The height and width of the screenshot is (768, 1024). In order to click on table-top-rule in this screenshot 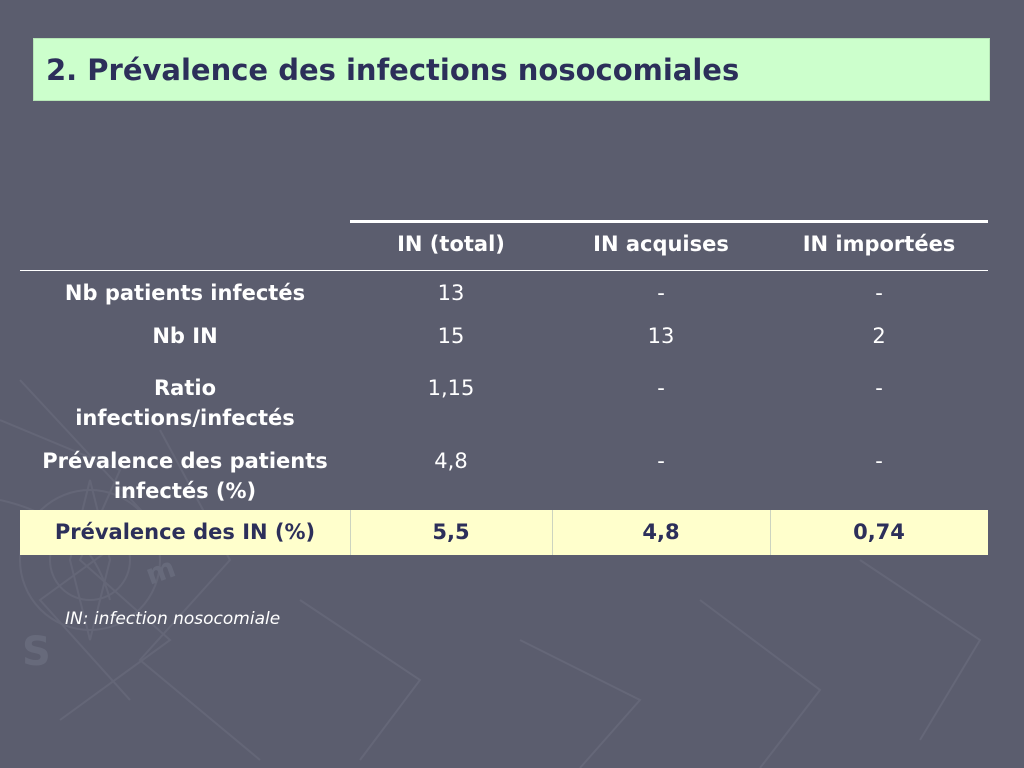, I will do `click(669, 221)`.